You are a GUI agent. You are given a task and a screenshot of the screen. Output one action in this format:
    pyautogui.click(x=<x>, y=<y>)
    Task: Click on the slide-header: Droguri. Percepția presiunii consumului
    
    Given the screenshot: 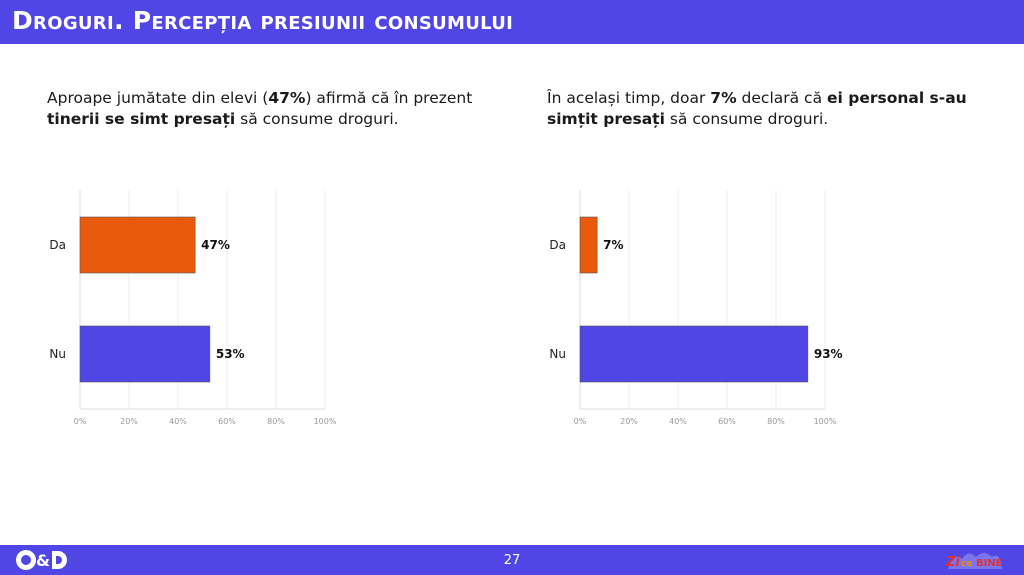 What is the action you would take?
    pyautogui.click(x=512, y=22)
    